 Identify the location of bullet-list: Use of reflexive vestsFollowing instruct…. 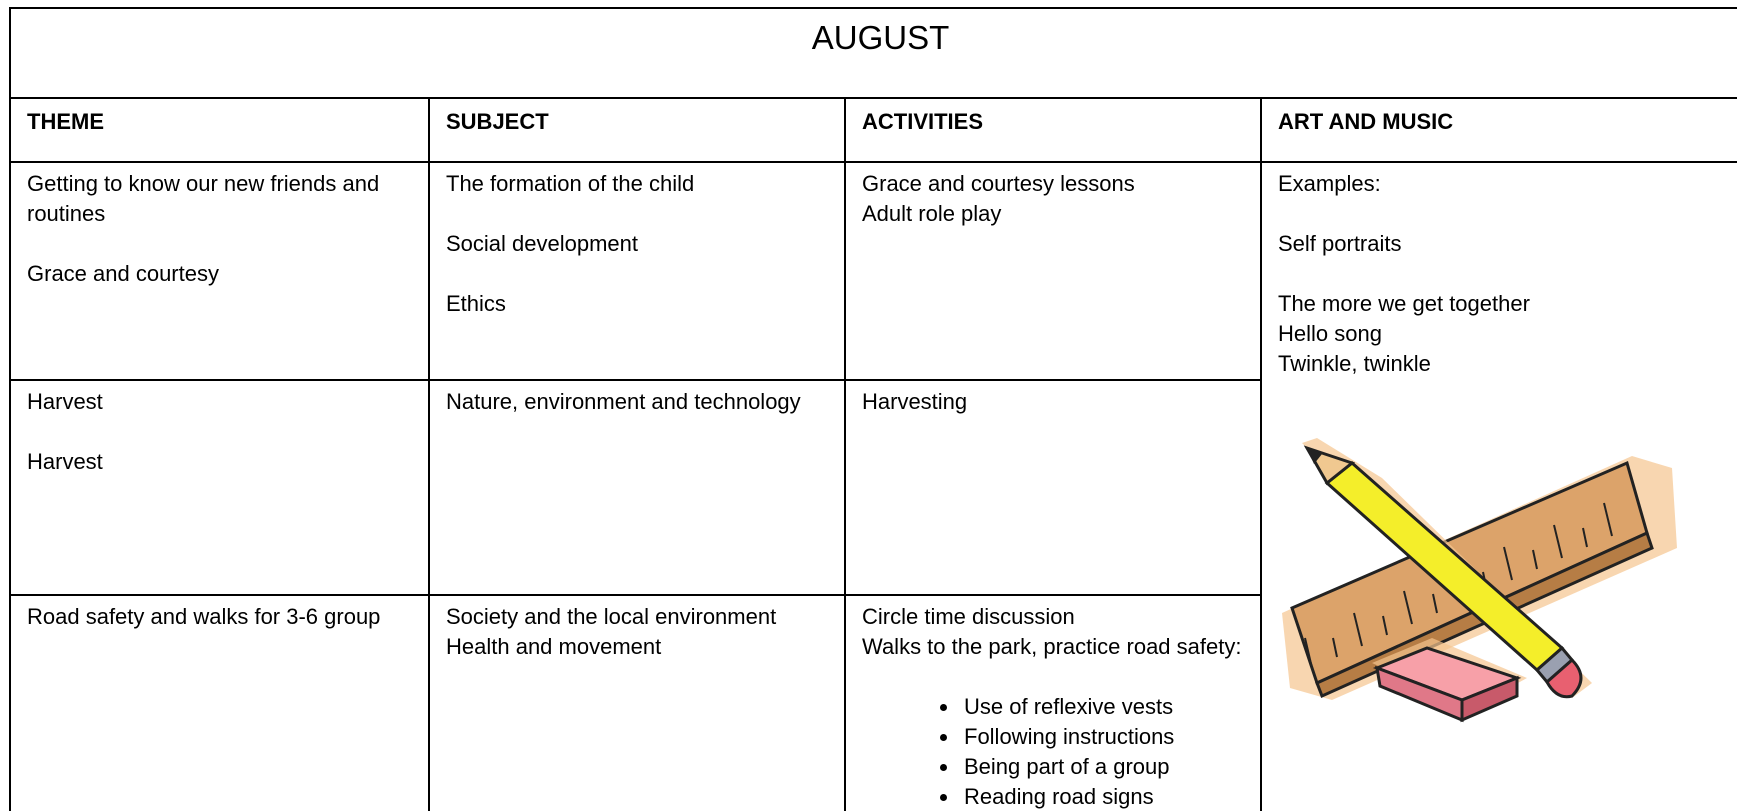
(1053, 751).